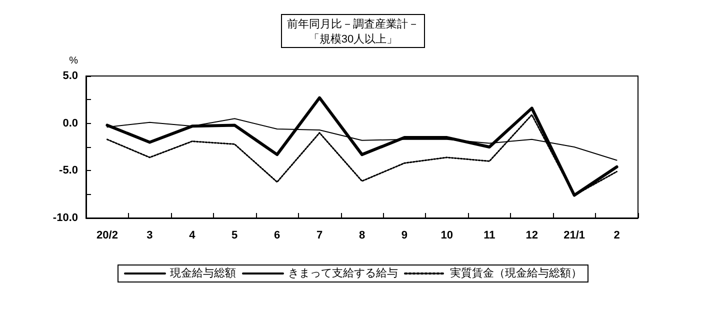  What do you see at coordinates (362, 236) in the screenshot?
I see `x-tick-label: 8` at bounding box center [362, 236].